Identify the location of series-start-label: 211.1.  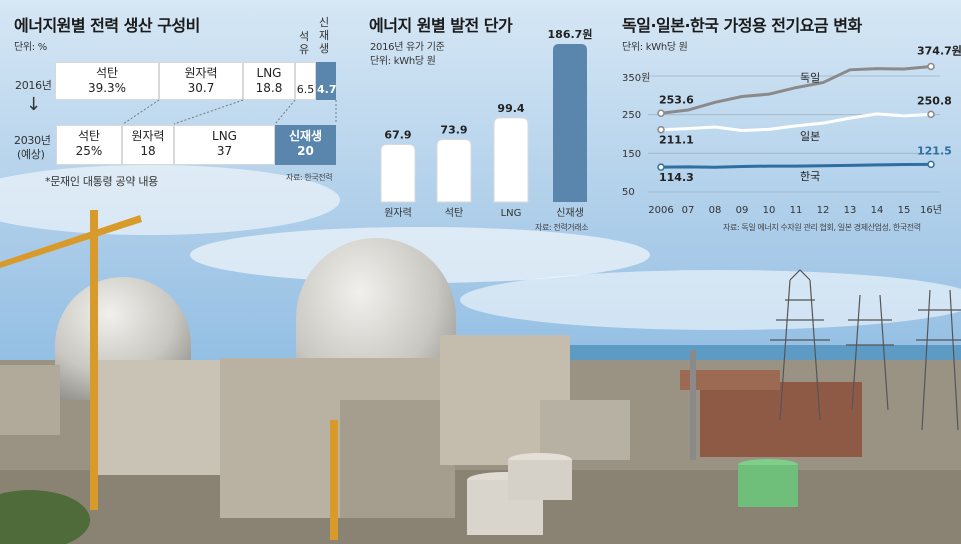
(676, 140).